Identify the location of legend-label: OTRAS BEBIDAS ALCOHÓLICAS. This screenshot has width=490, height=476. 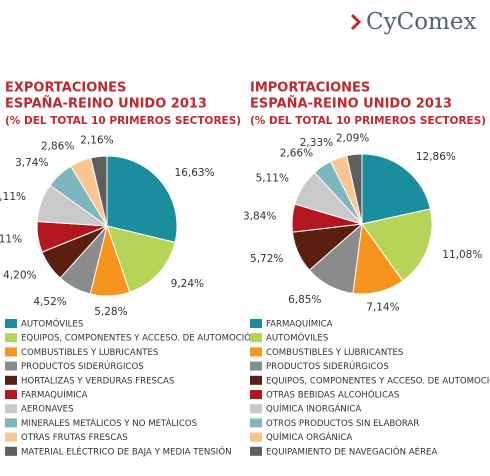
(332, 395).